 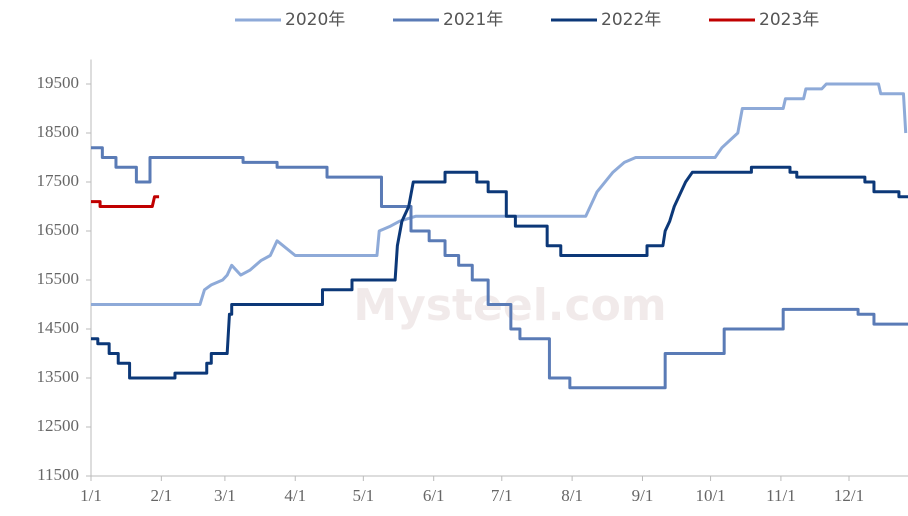 I want to click on y-tick-label: 17500, so click(x=58, y=180).